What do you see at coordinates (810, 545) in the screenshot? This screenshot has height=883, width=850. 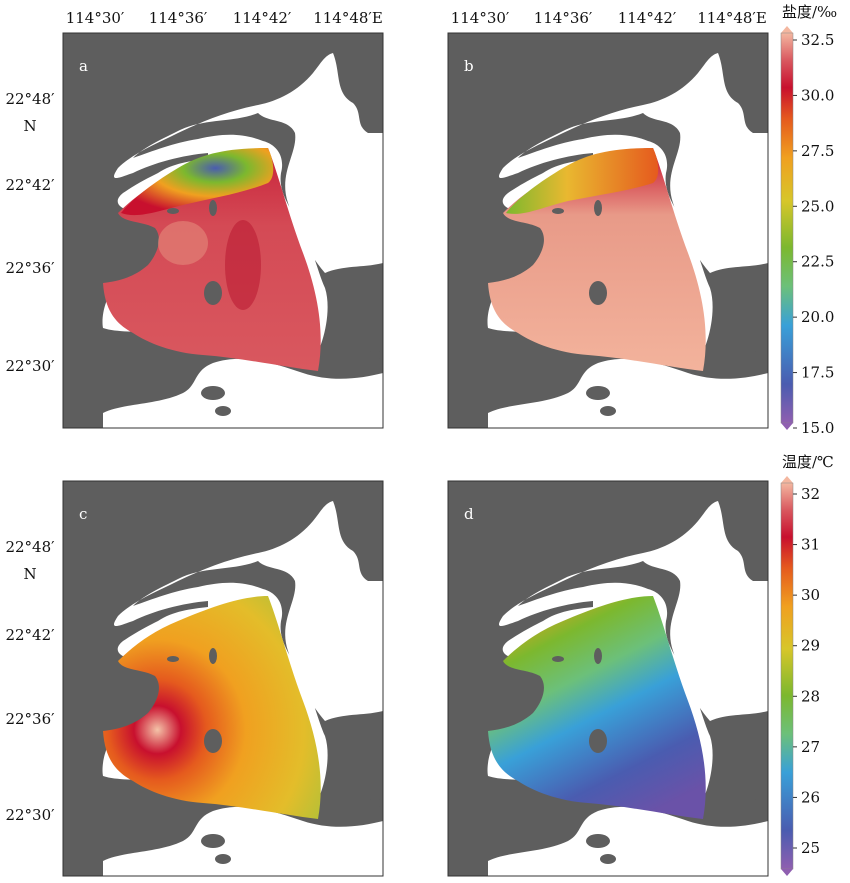 I see `colorbar-tick-label: 31` at bounding box center [810, 545].